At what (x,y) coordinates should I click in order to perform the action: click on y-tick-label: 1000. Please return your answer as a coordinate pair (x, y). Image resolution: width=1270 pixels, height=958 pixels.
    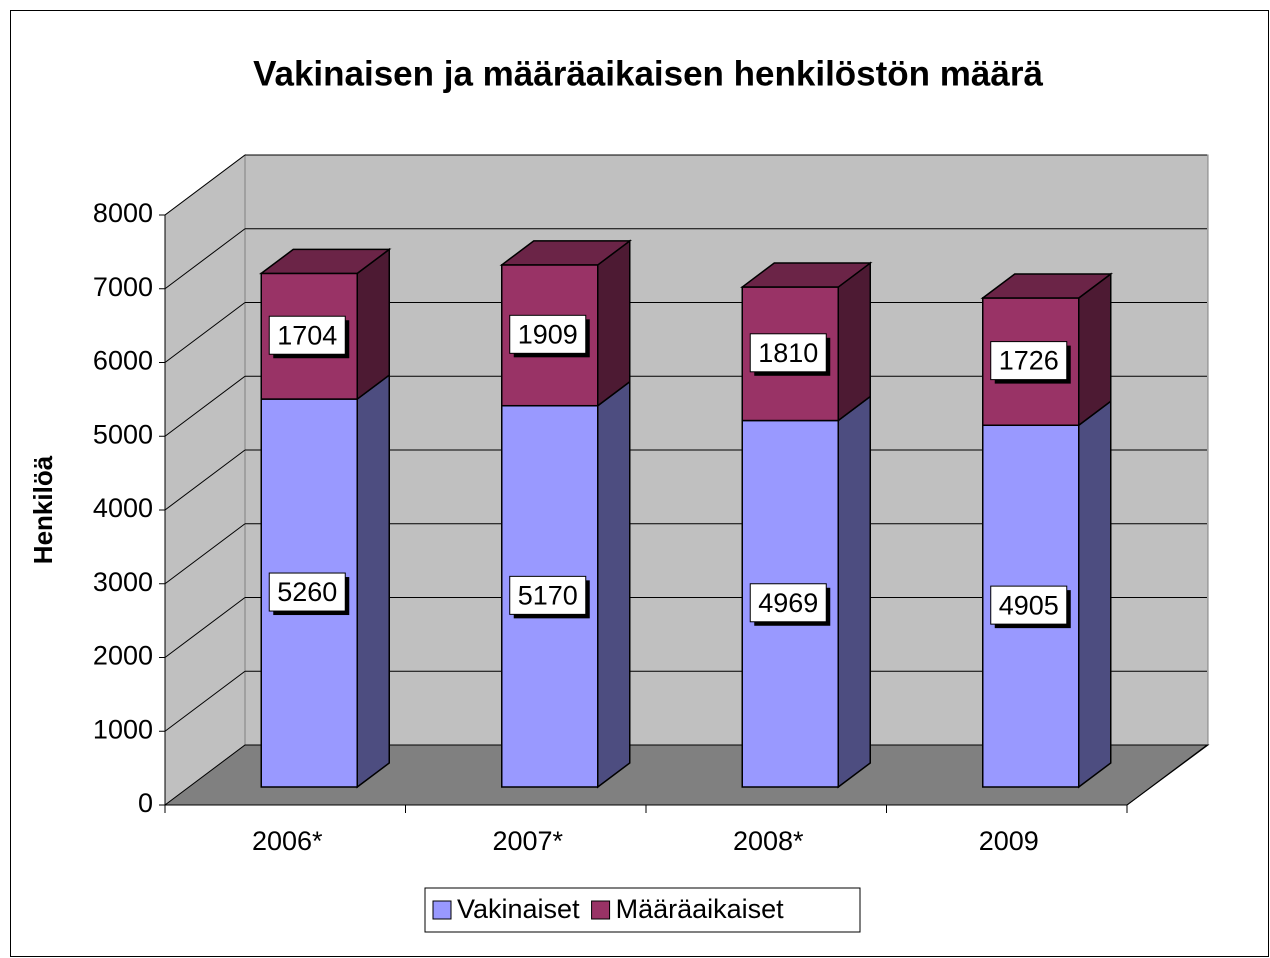
    Looking at the image, I should click on (123, 729).